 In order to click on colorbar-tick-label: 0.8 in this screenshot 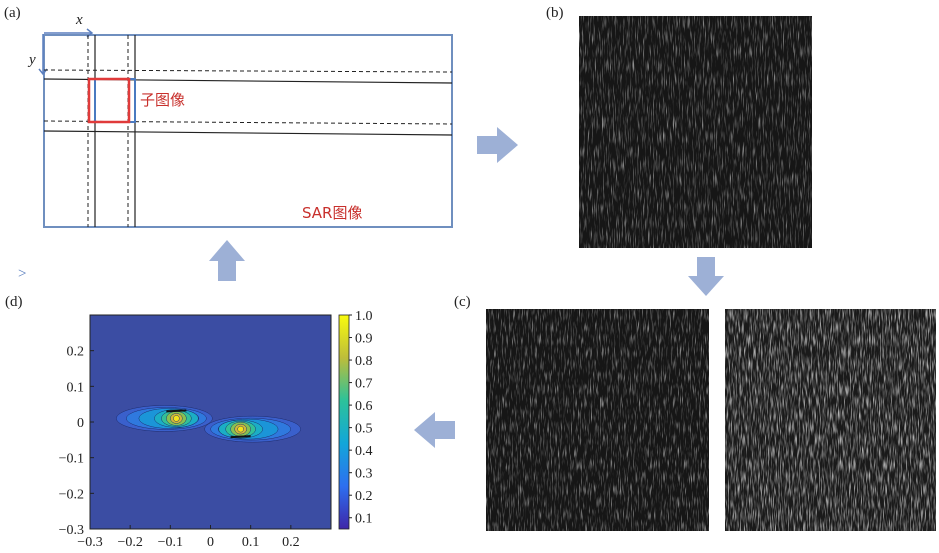, I will do `click(364, 361)`.